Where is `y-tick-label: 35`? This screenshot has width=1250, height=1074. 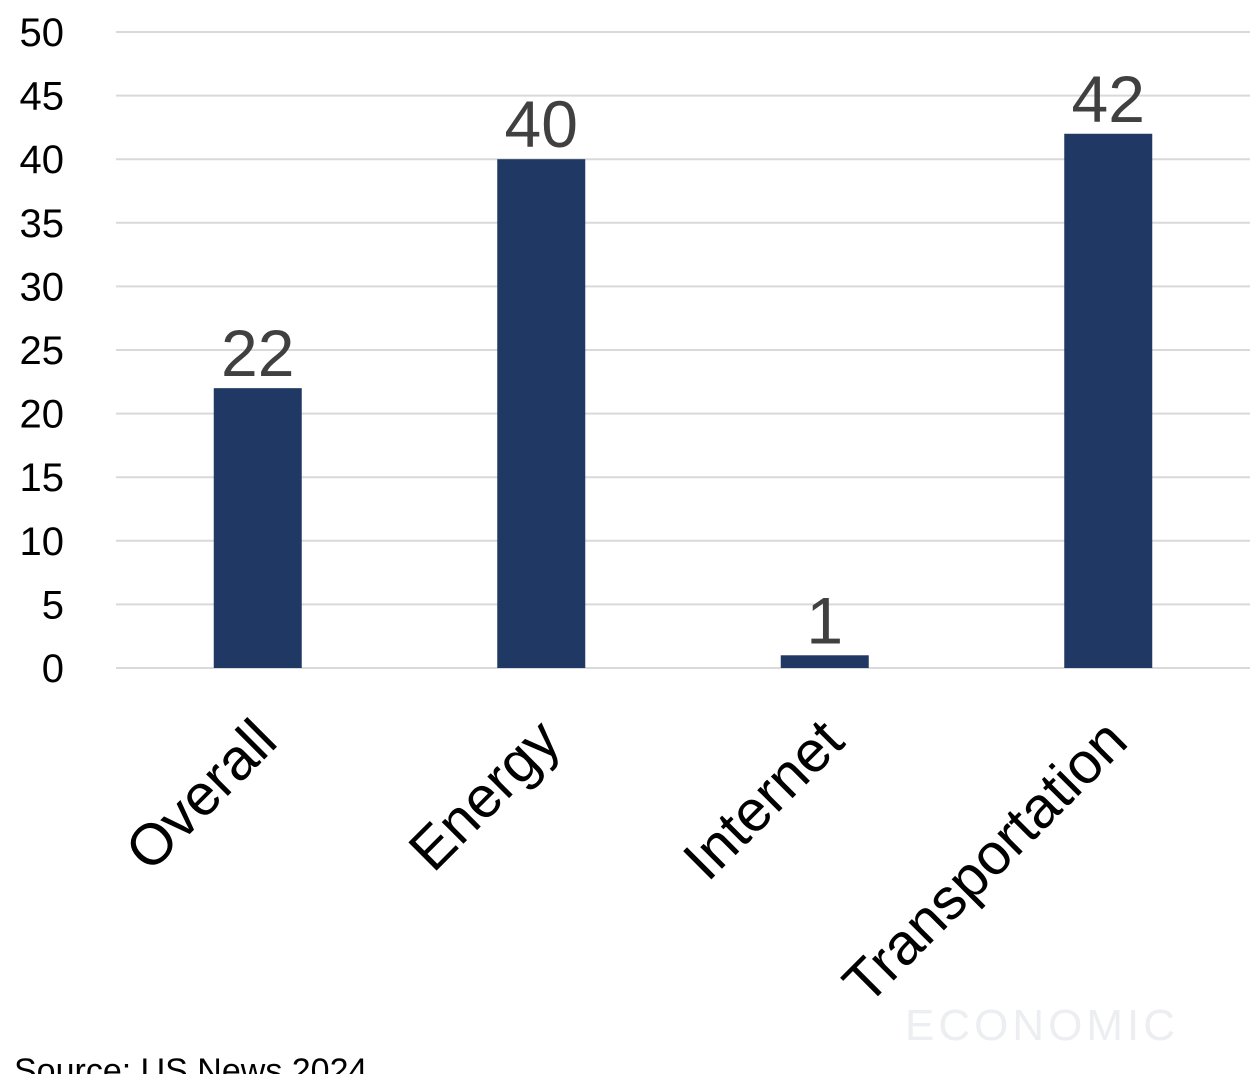
y-tick-label: 35 is located at coordinates (42, 224).